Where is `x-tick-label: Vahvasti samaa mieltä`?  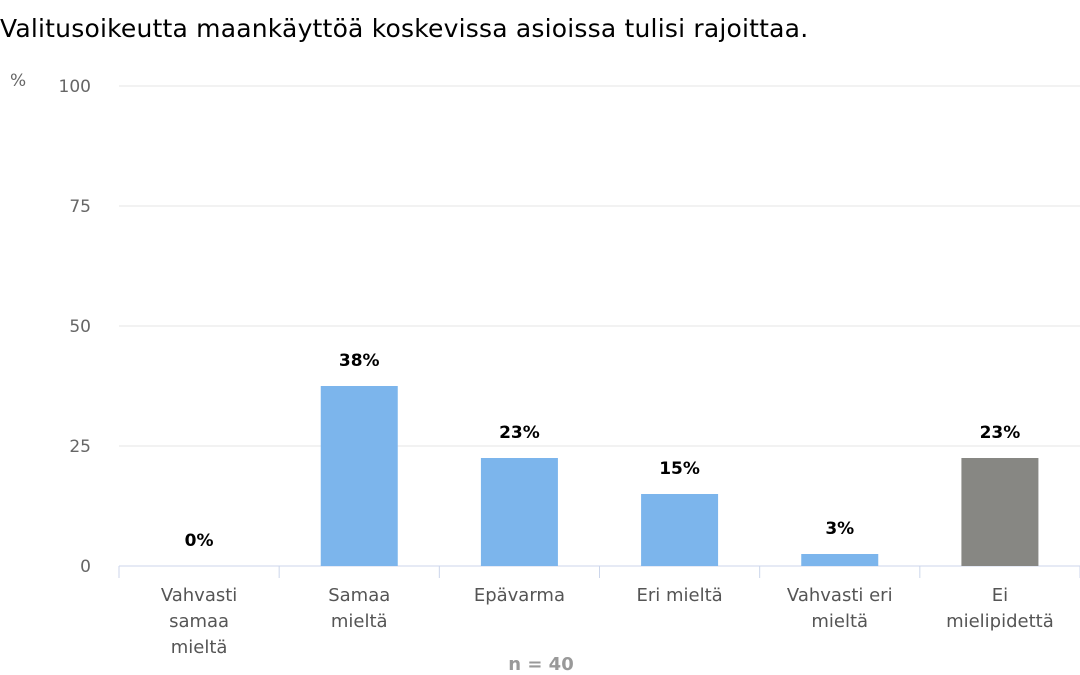 x-tick-label: Vahvasti samaa mieltä is located at coordinates (199, 621).